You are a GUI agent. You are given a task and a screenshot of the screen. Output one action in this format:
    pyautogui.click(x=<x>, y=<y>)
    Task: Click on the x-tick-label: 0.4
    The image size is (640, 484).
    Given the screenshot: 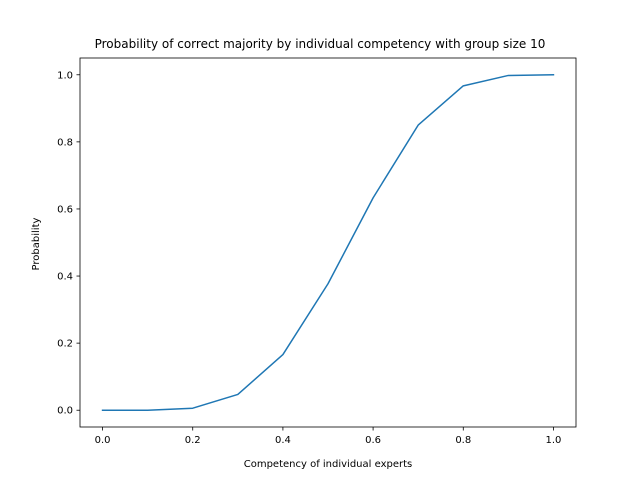 What is the action you would take?
    pyautogui.click(x=283, y=440)
    